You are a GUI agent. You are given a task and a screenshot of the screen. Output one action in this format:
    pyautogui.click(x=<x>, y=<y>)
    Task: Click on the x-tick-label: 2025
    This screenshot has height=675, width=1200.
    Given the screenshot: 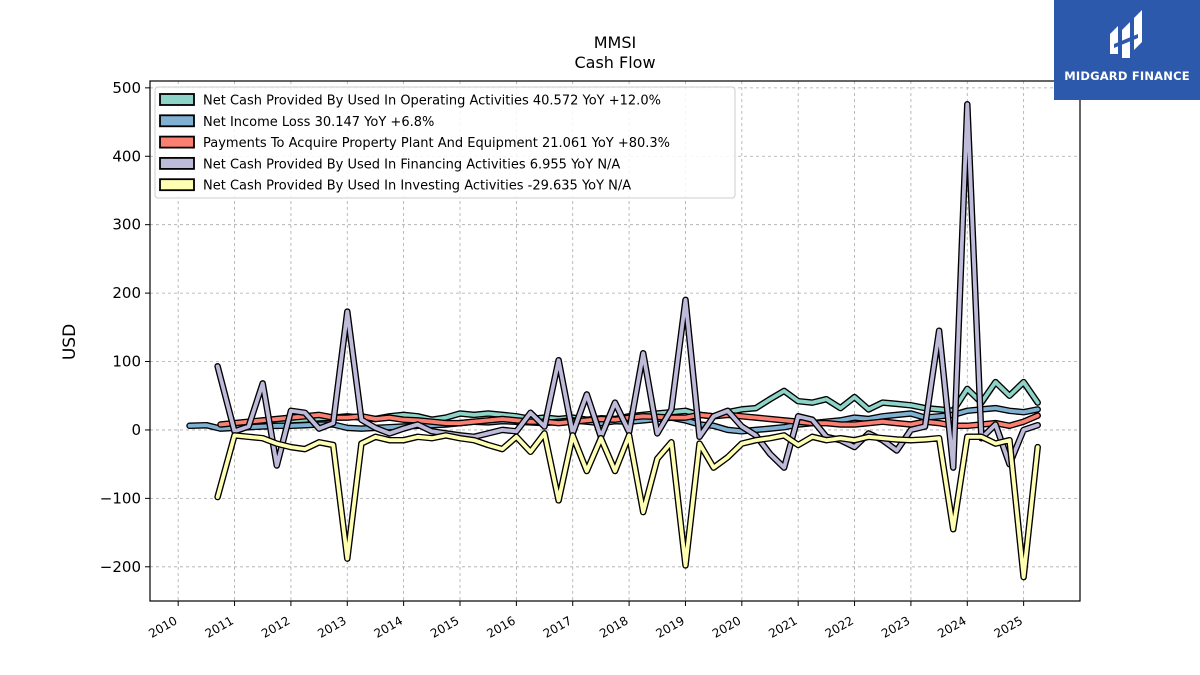 What is the action you would take?
    pyautogui.click(x=1008, y=626)
    